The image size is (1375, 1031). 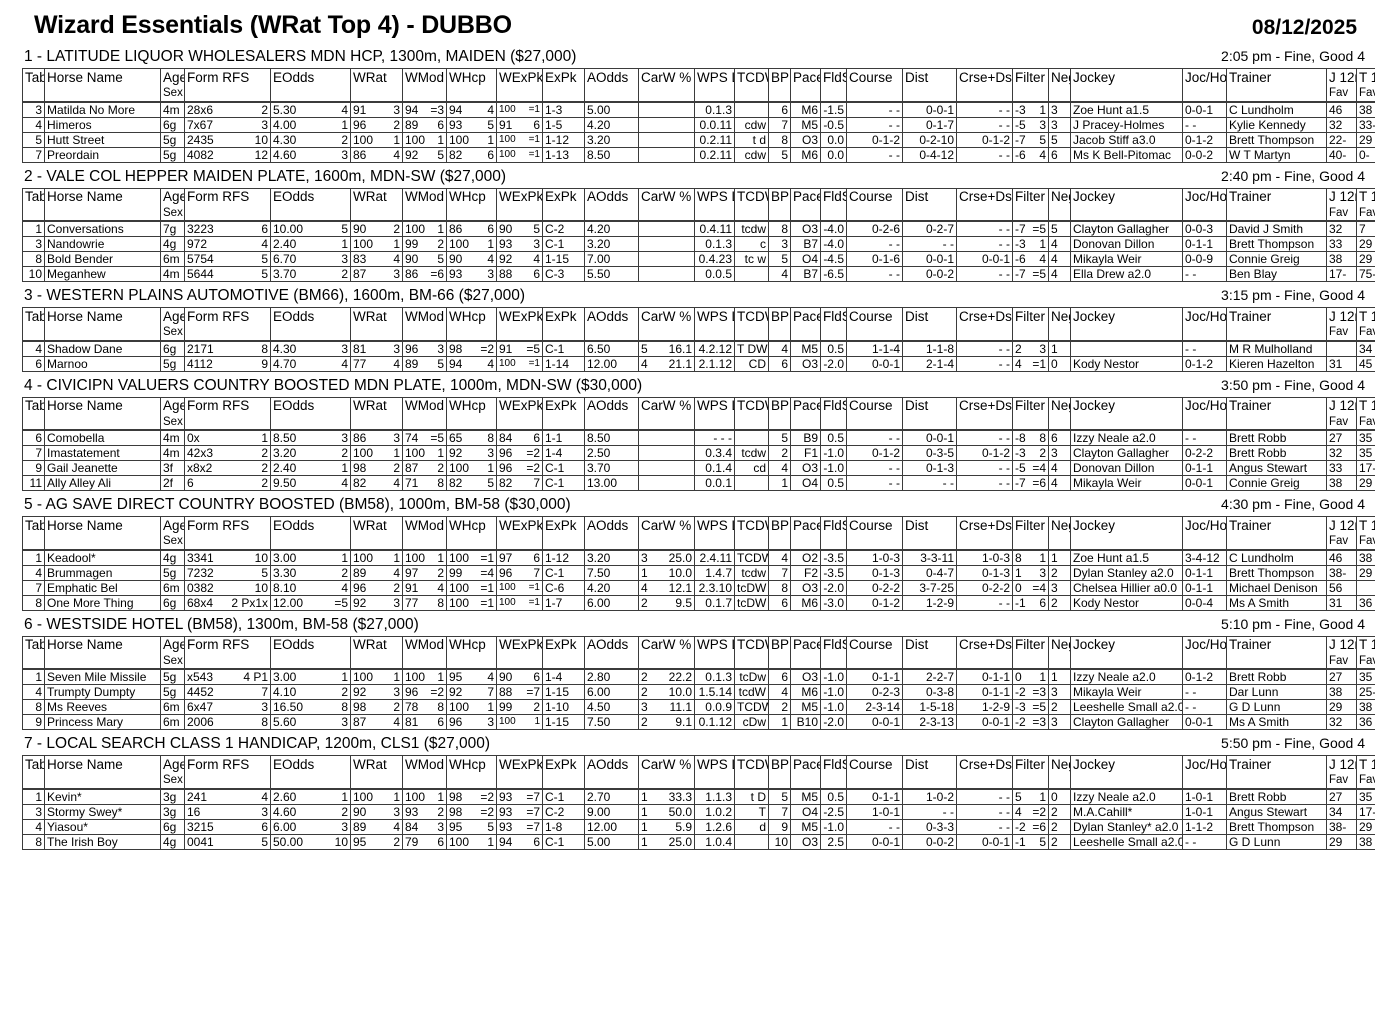 What do you see at coordinates (1276, 692) in the screenshot?
I see `cell-trainer: Dar Lunn` at bounding box center [1276, 692].